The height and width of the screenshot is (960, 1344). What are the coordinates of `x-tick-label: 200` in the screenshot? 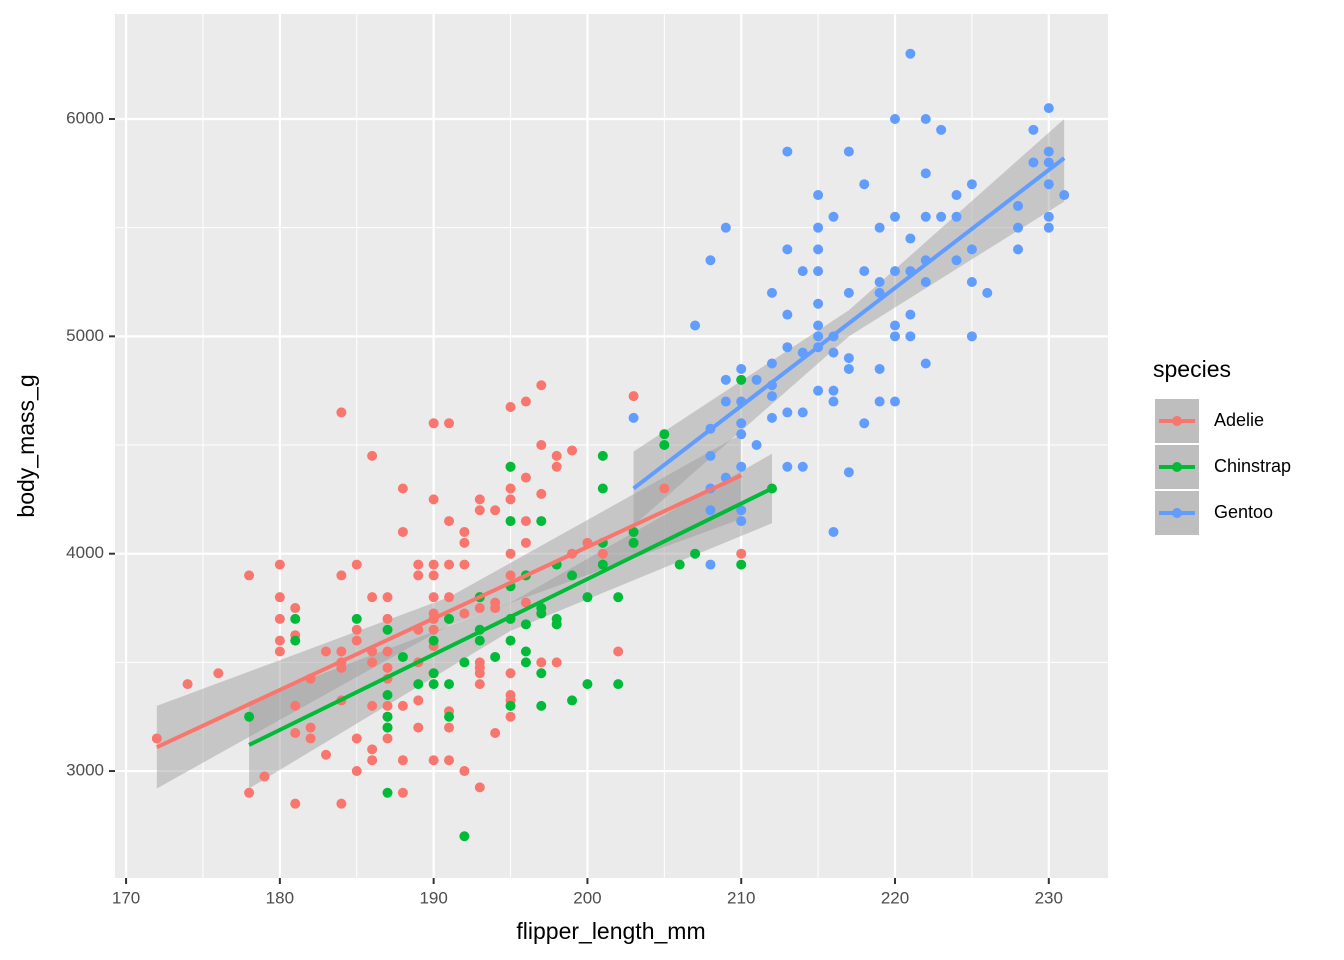 It's located at (587, 897).